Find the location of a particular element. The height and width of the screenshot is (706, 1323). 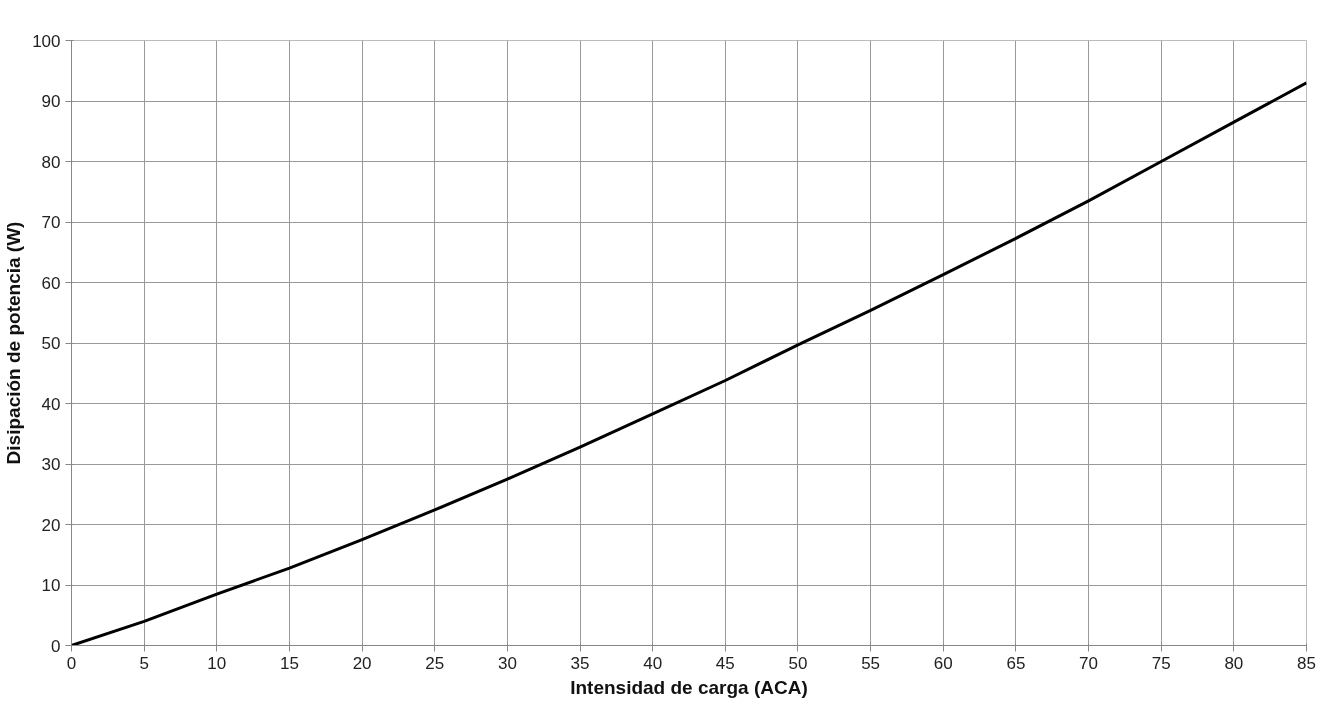

x-tick-label: 50 is located at coordinates (798, 663).